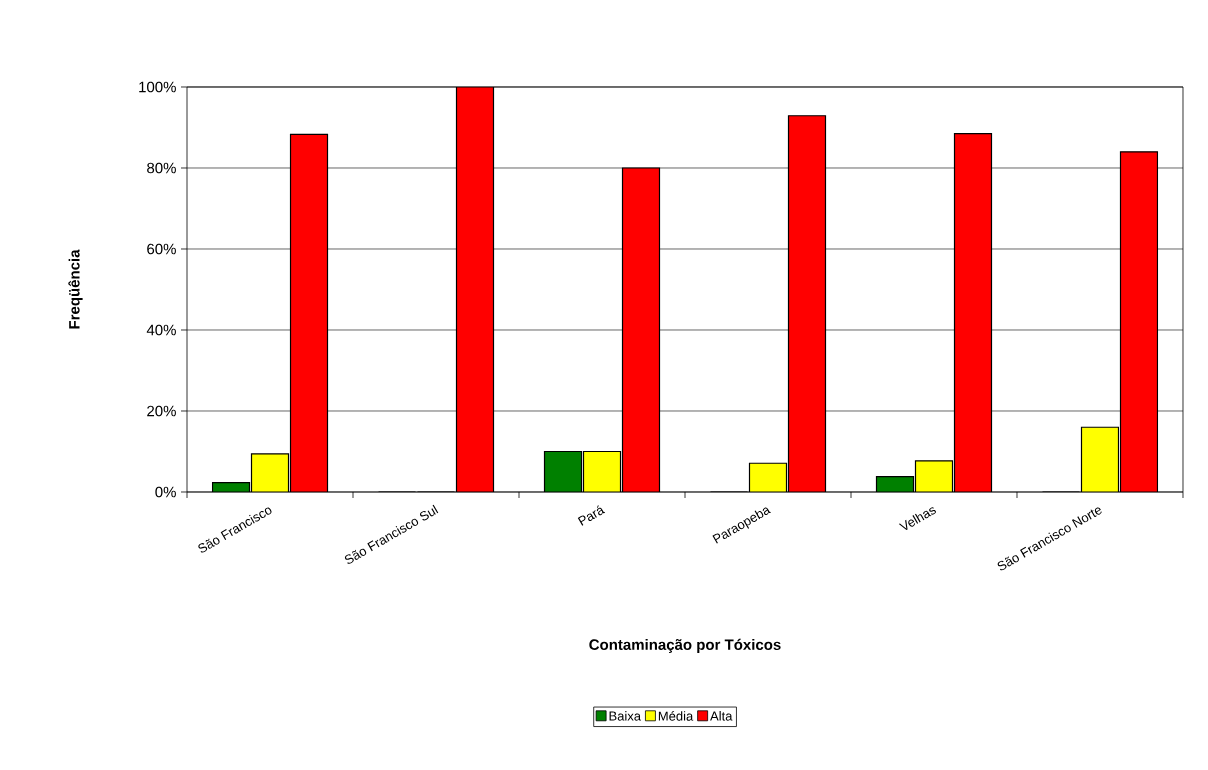 The height and width of the screenshot is (770, 1208). I want to click on y-tick-label: 60%, so click(161, 249).